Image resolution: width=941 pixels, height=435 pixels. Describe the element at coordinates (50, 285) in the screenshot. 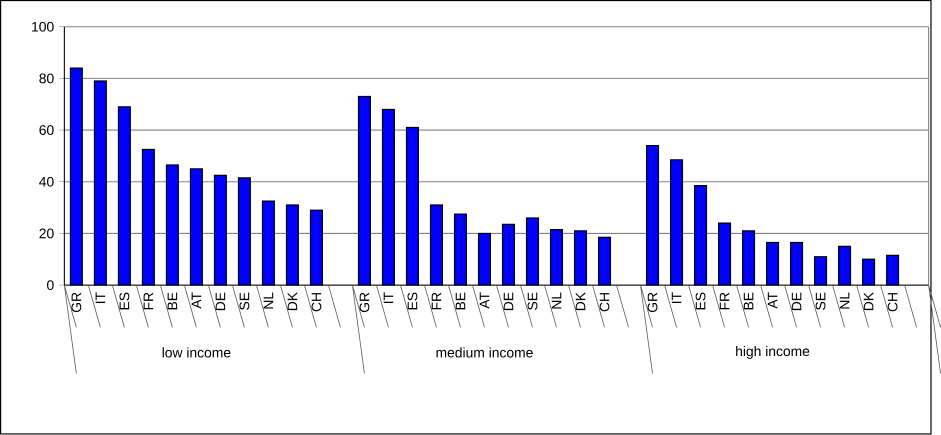

I see `y-tick-label: 0` at that location.